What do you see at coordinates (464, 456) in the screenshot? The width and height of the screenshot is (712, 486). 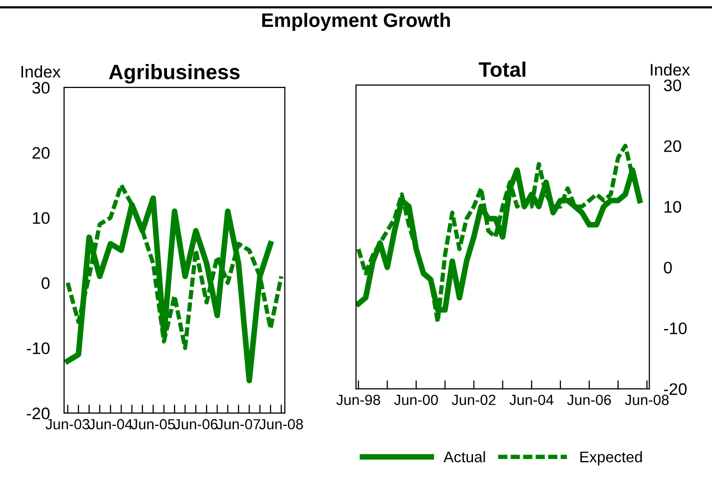 I see `legend-label: Actual` at bounding box center [464, 456].